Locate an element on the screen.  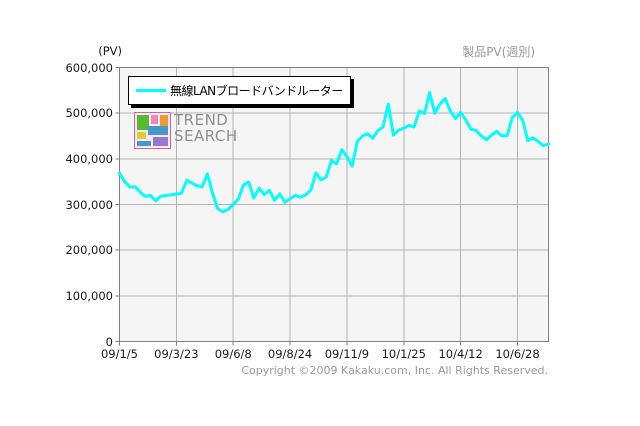
y-axis-tick-label: 500,000 is located at coordinates (89, 113).